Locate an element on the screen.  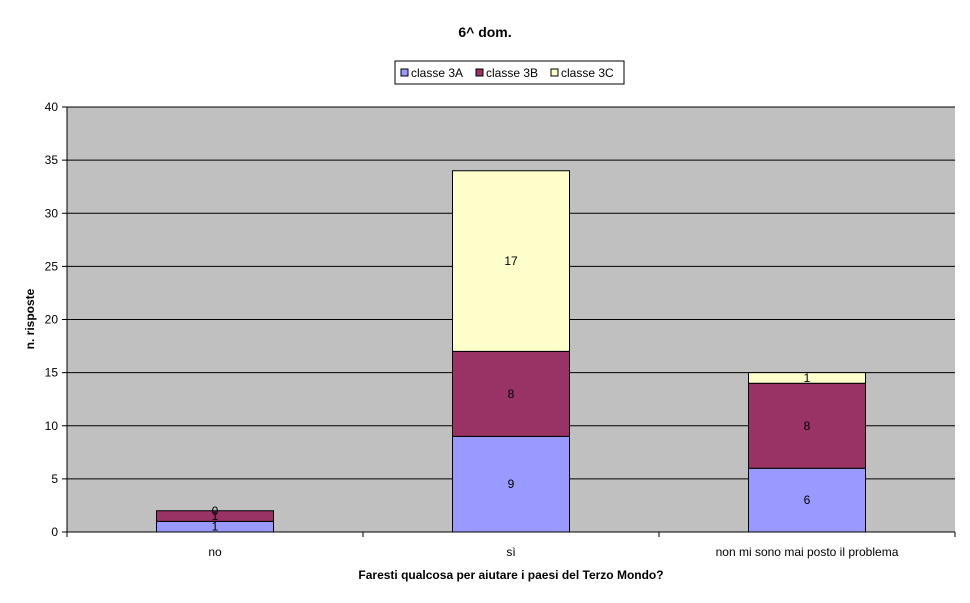
y-tick-label: 20 is located at coordinates (52, 320).